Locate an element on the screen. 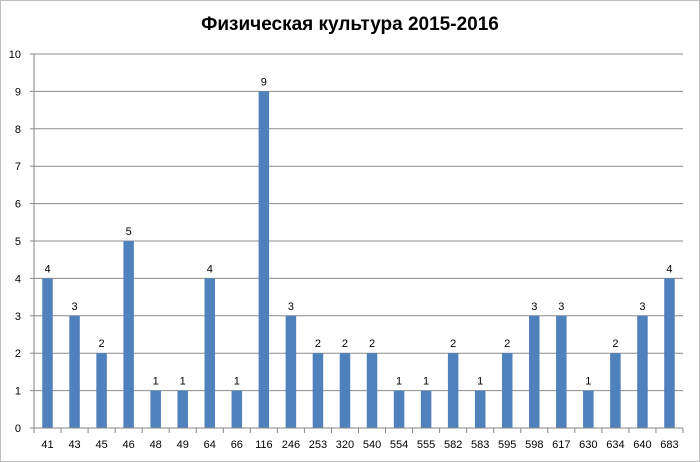  data-label: 5 is located at coordinates (129, 232).